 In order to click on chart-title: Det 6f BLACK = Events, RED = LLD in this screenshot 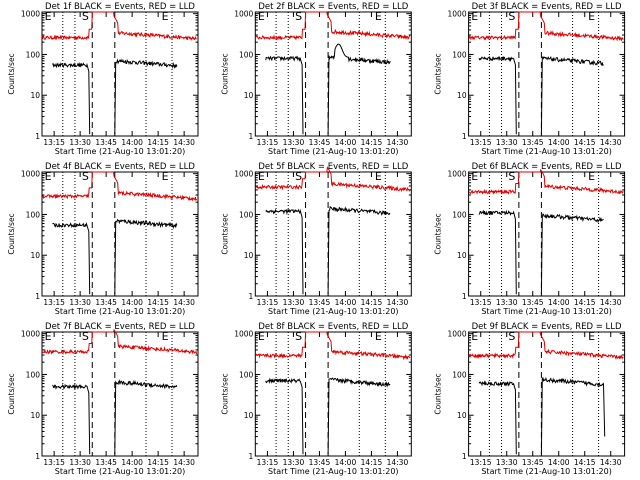, I will do `click(547, 167)`.